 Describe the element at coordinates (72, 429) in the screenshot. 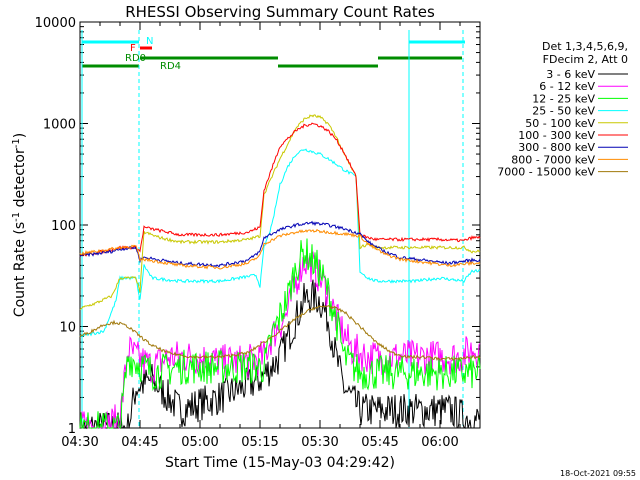

I see `y-tick-label: 1` at that location.